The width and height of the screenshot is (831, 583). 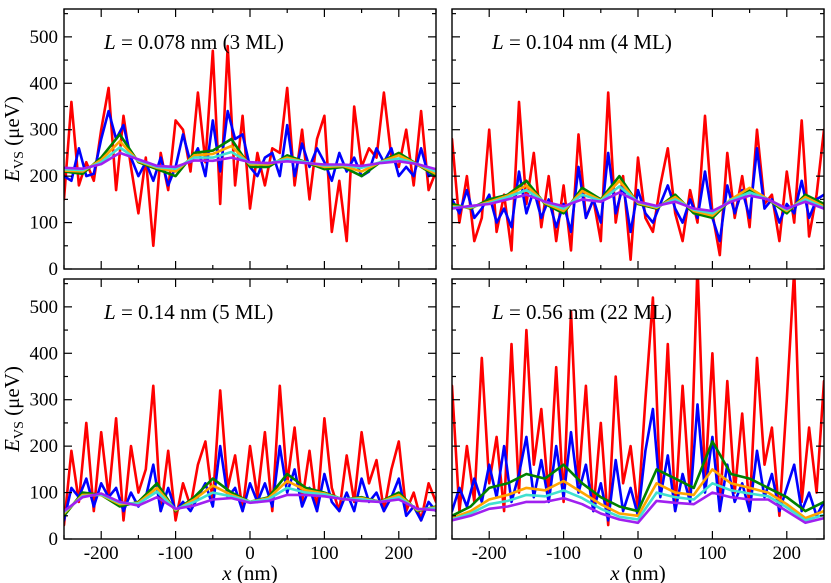 I want to click on panel-label: L = 0.14 nm (5 ML), so click(x=188, y=312).